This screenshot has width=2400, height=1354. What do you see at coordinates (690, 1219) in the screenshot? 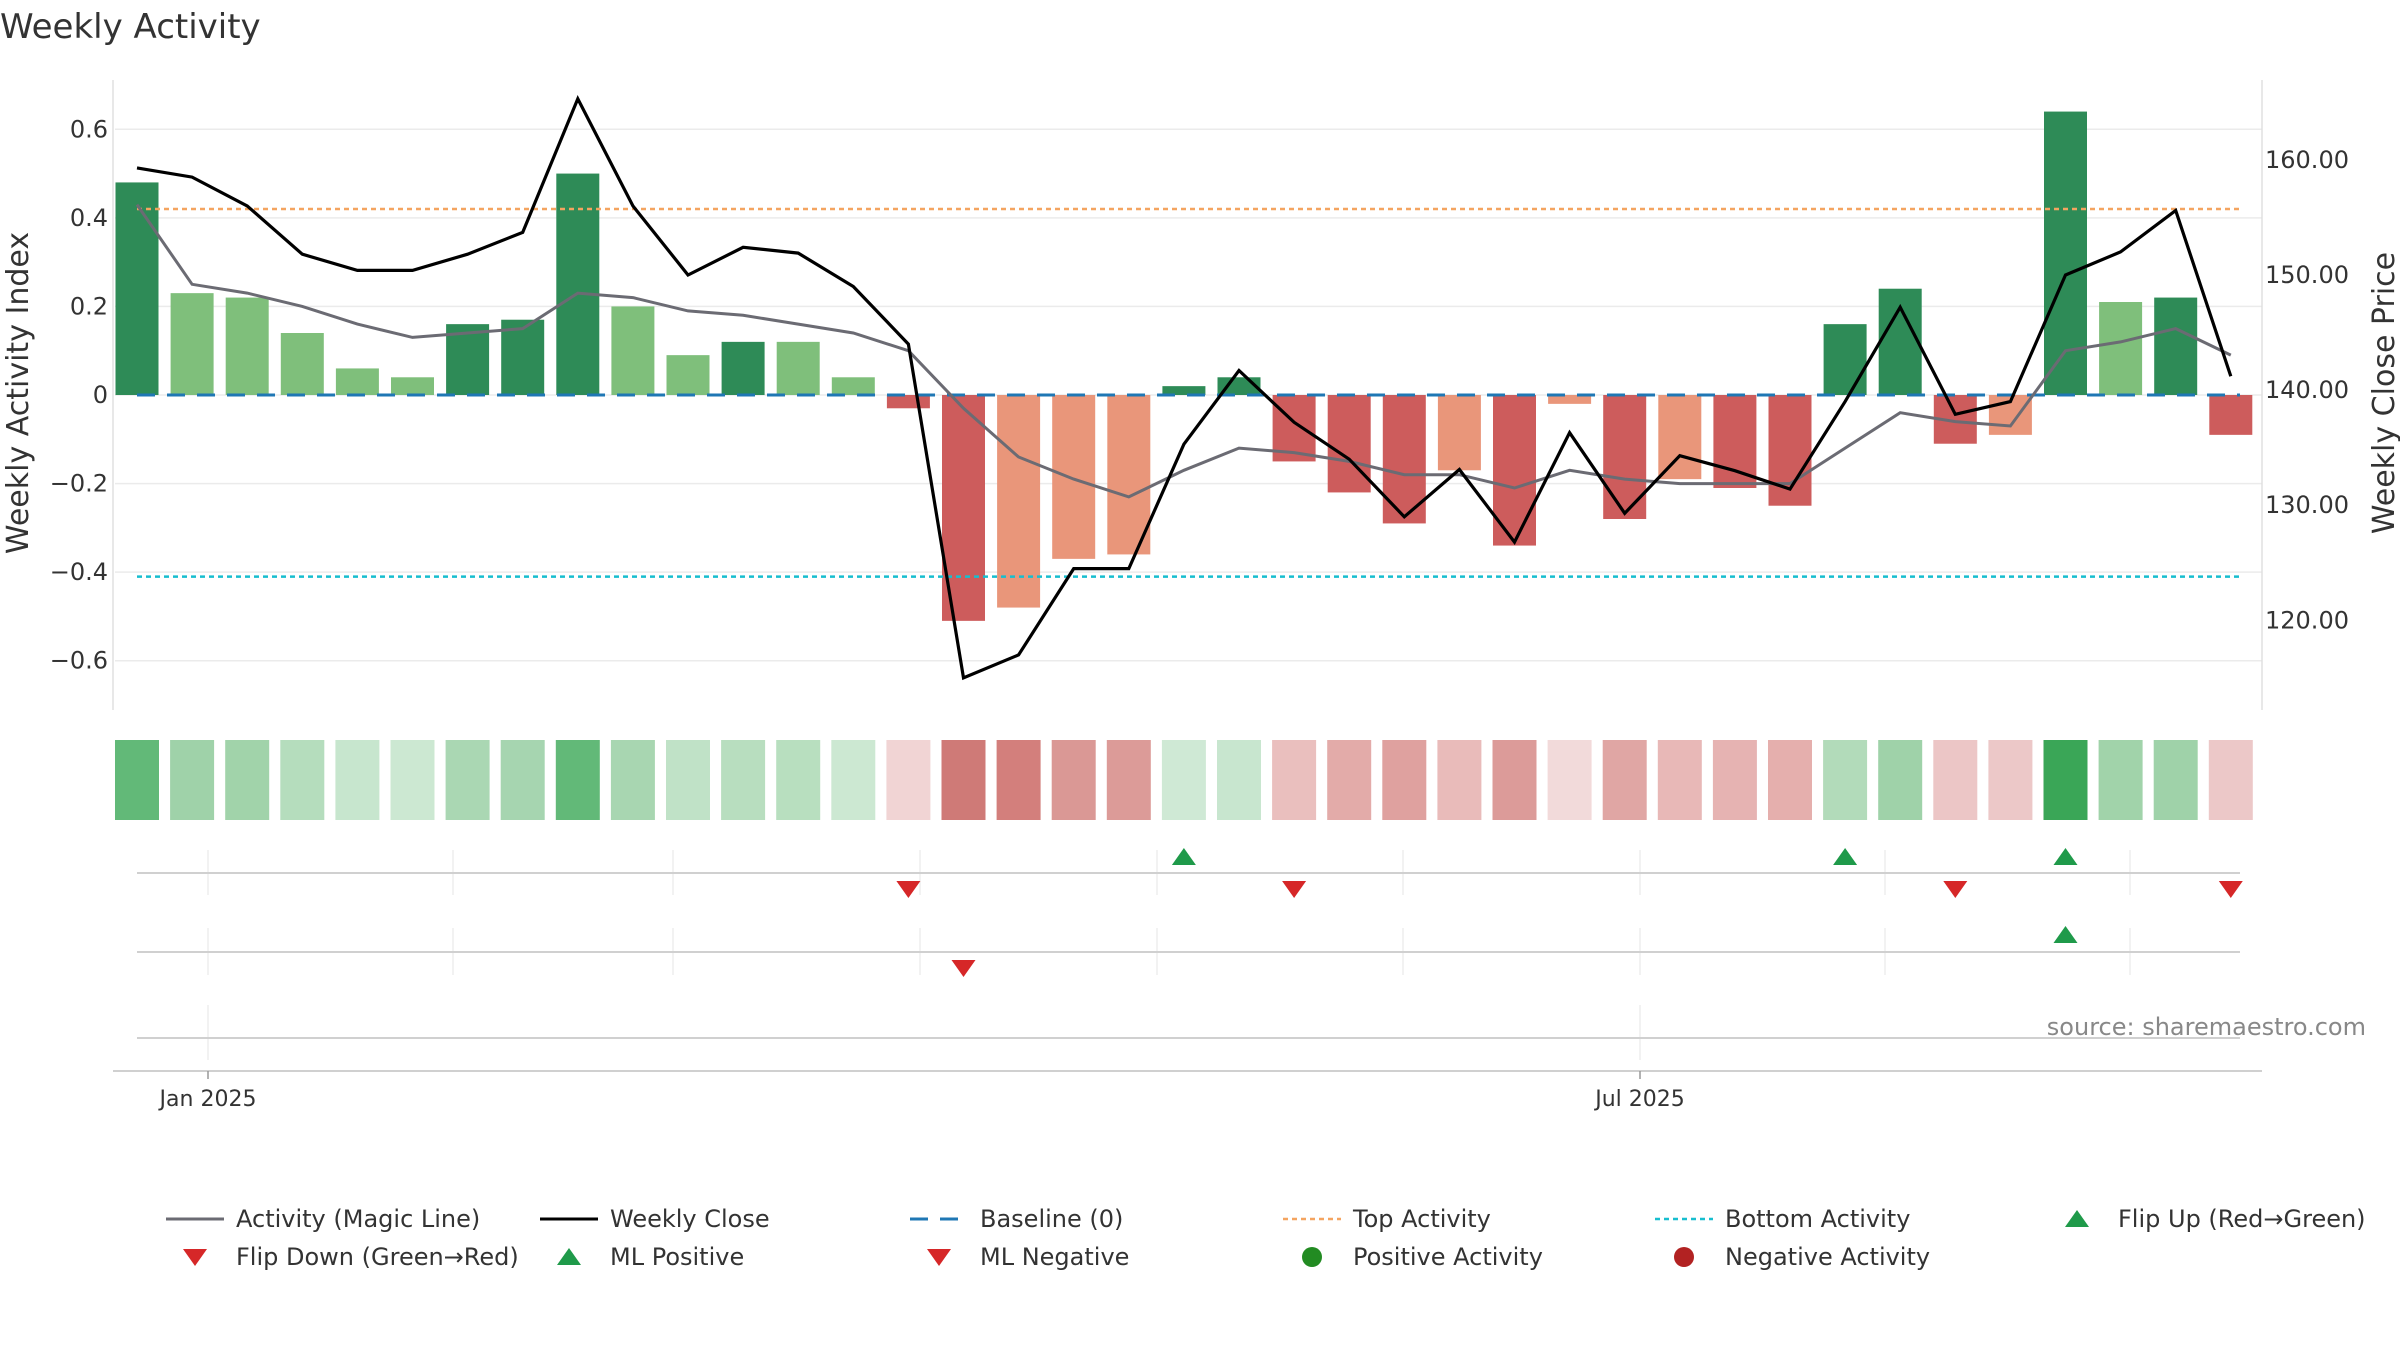
I see `legend-label: Weekly Close` at bounding box center [690, 1219].